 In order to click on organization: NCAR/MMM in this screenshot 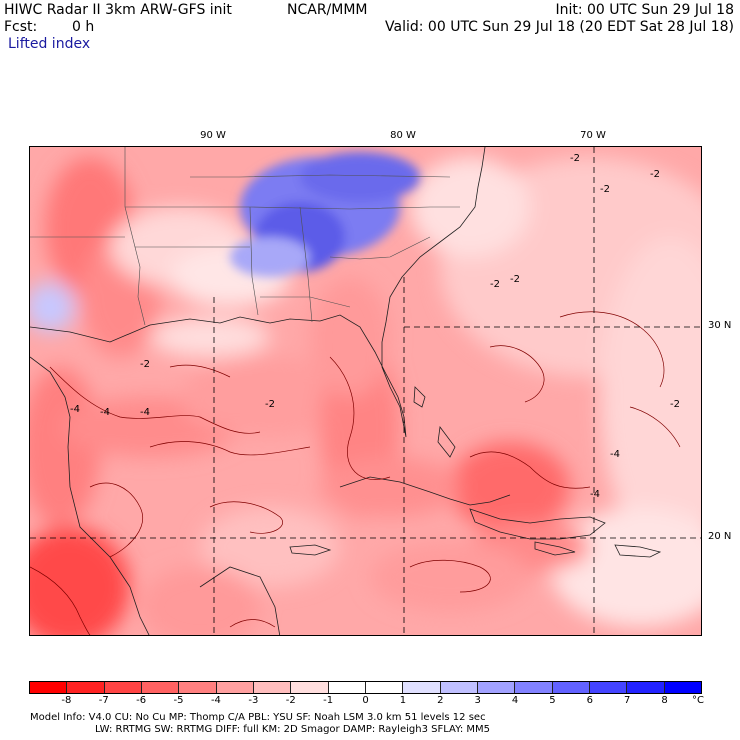, I will do `click(327, 10)`.